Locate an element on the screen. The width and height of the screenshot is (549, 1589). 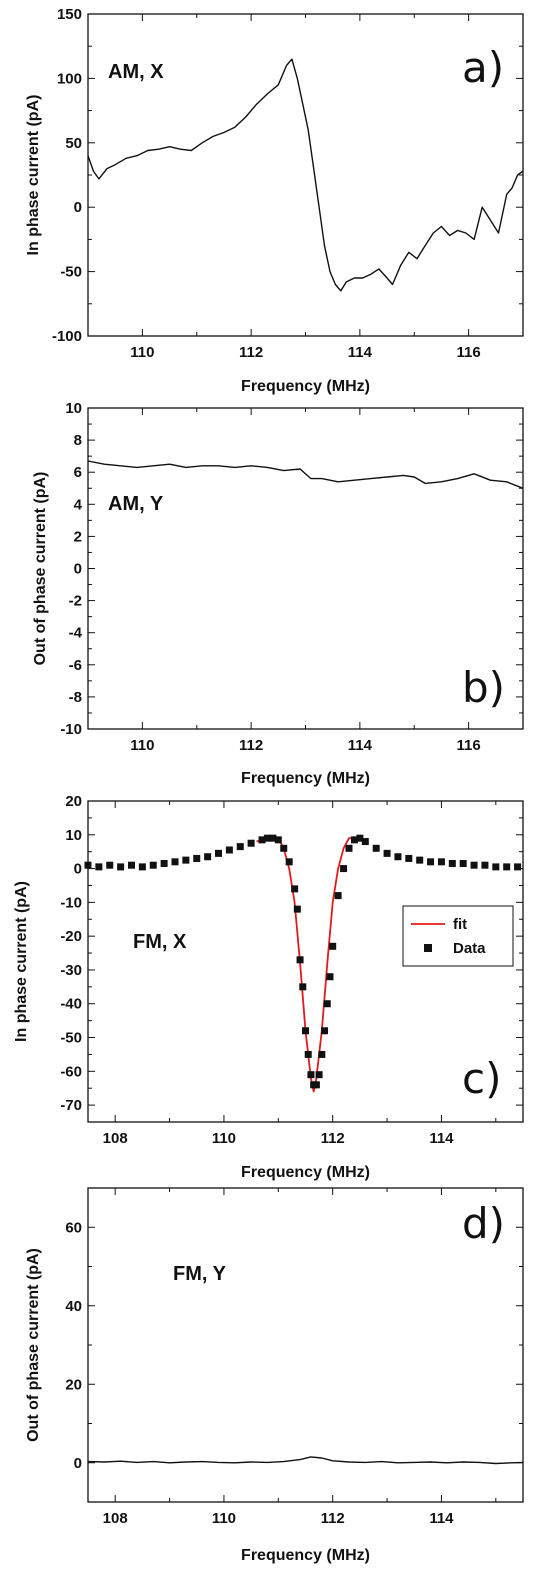
y-tick-label: -60 is located at coordinates (71, 1071).